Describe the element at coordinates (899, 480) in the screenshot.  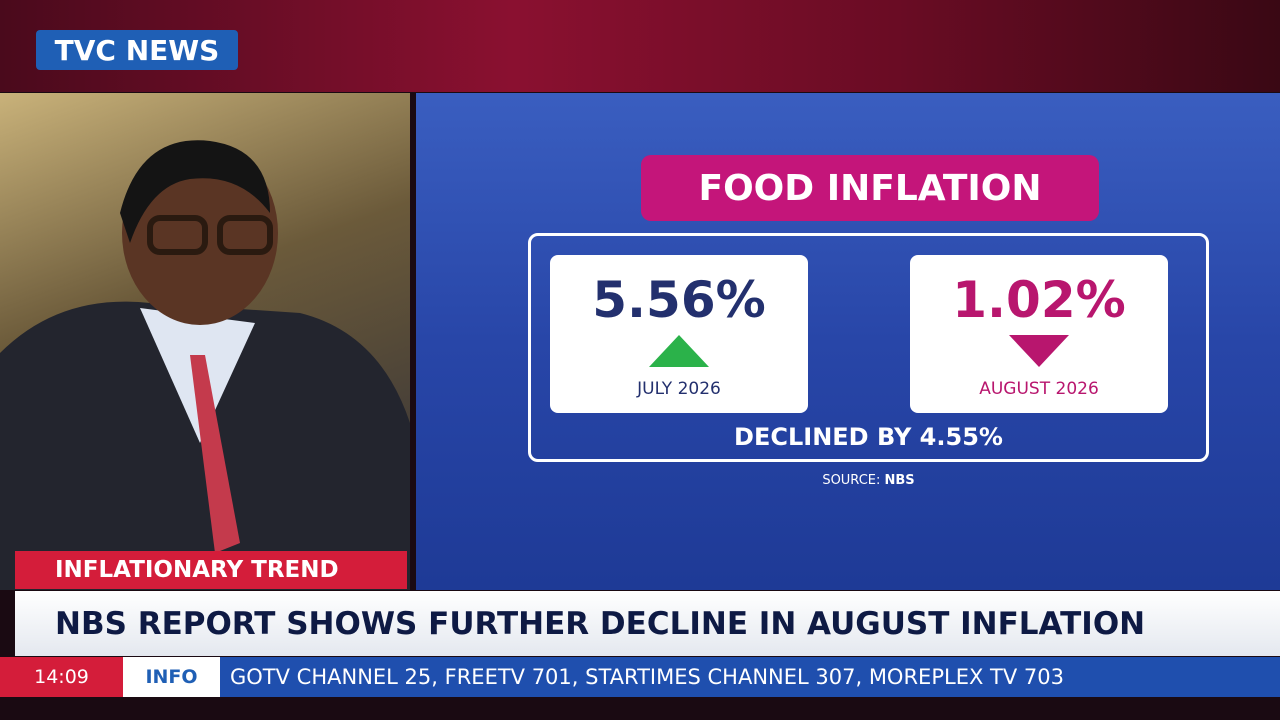
I see `source-name: NBS` at that location.